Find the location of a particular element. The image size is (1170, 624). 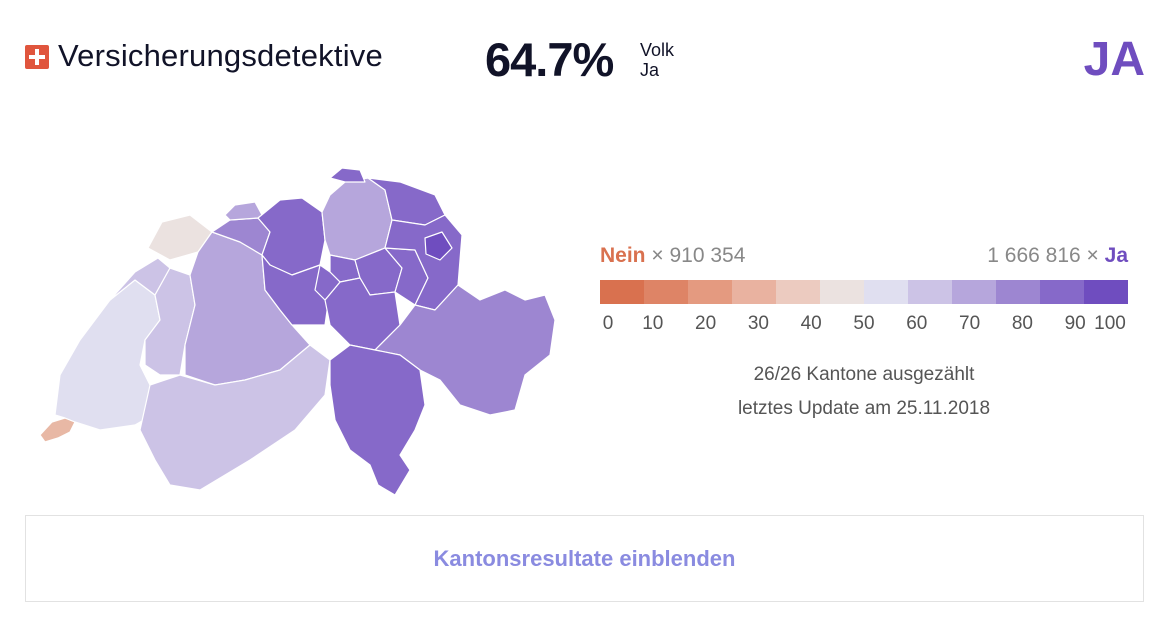

ja-count: 1 666 816 × is located at coordinates (1043, 255).